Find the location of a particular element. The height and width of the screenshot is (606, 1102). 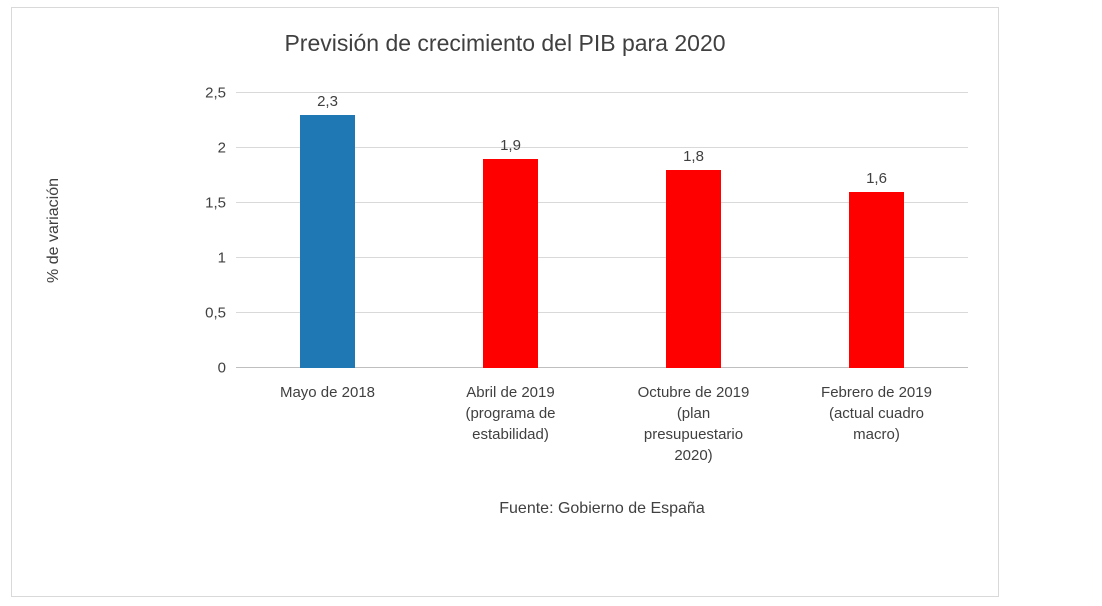

bar-column: 1,9 is located at coordinates (510, 230).